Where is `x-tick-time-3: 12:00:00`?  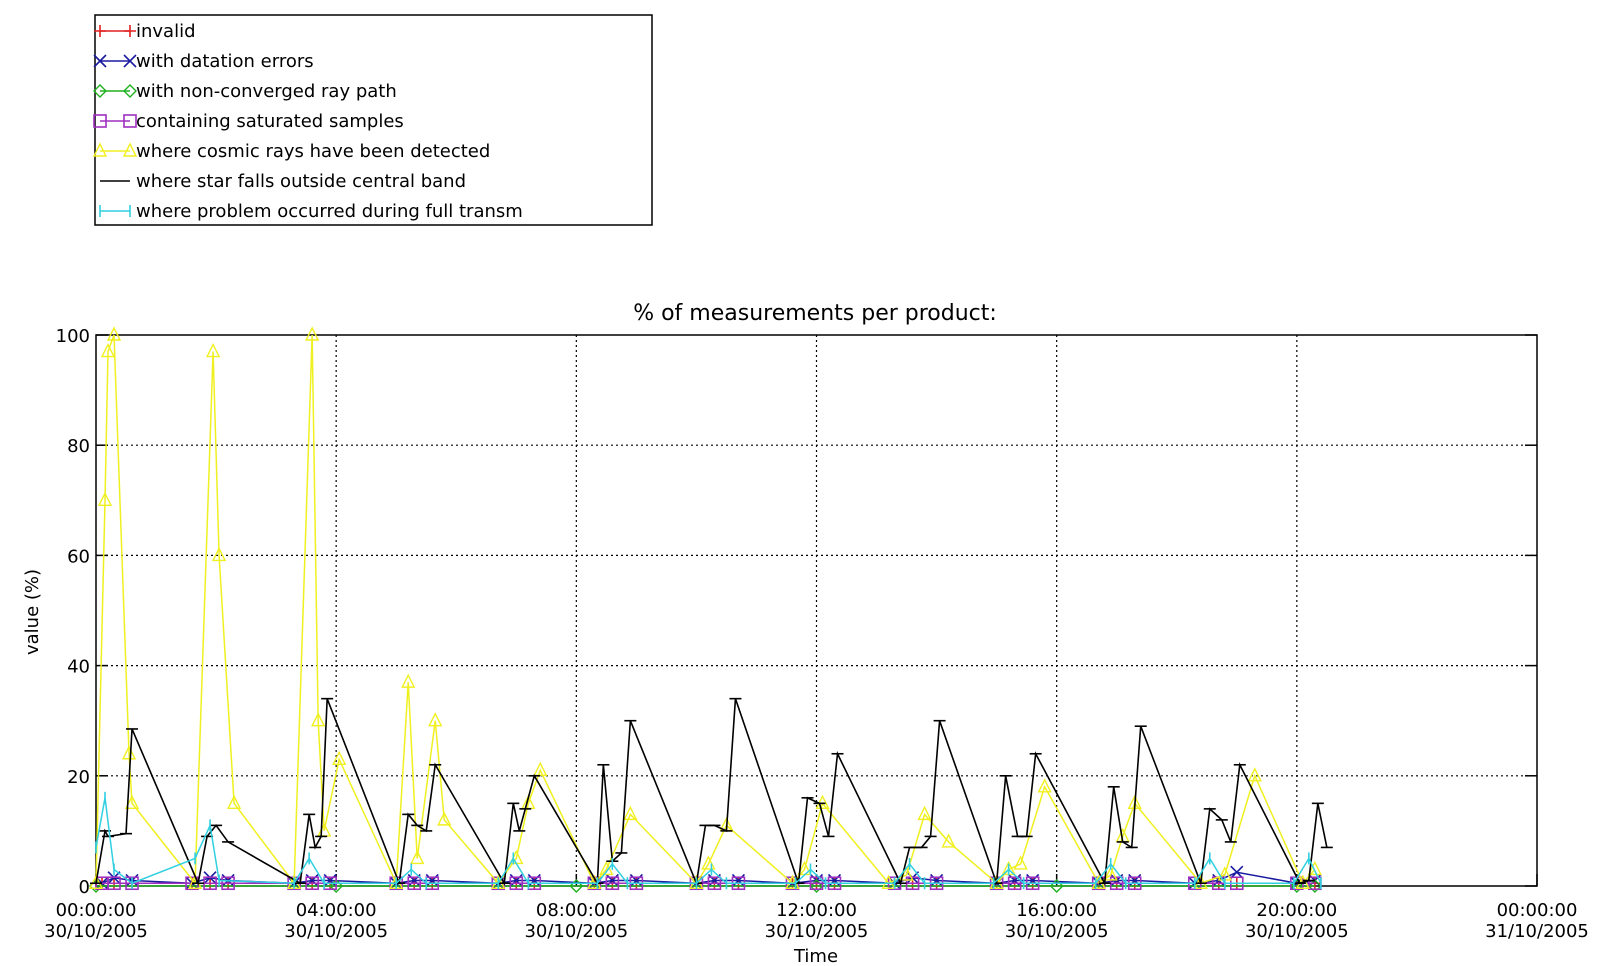
x-tick-time-3: 12:00:00 is located at coordinates (816, 910).